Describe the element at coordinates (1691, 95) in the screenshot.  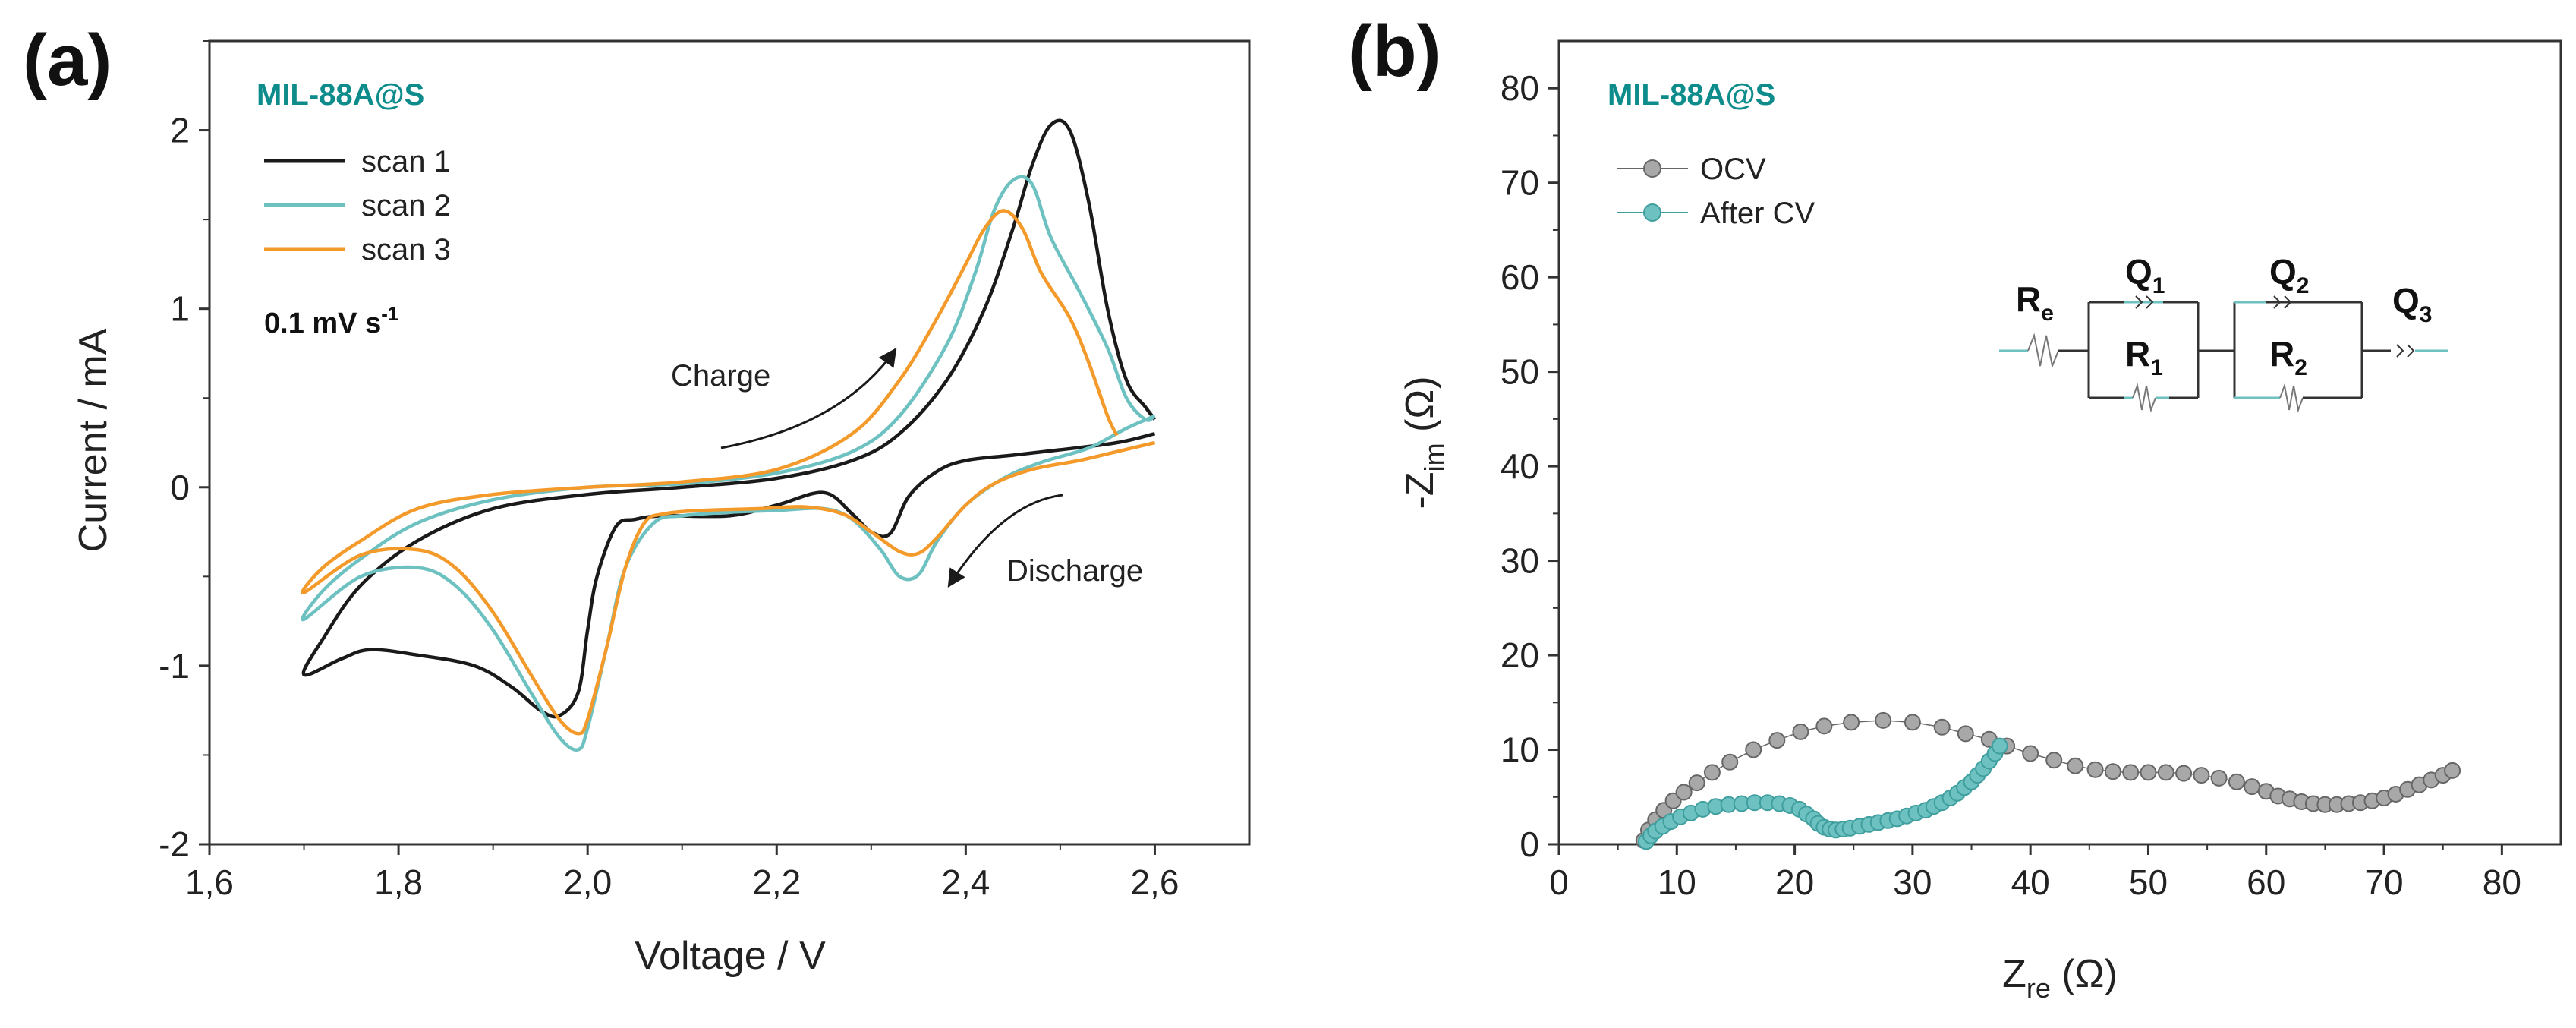
I see `panel-b-sample-name: MIL-88A@S` at that location.